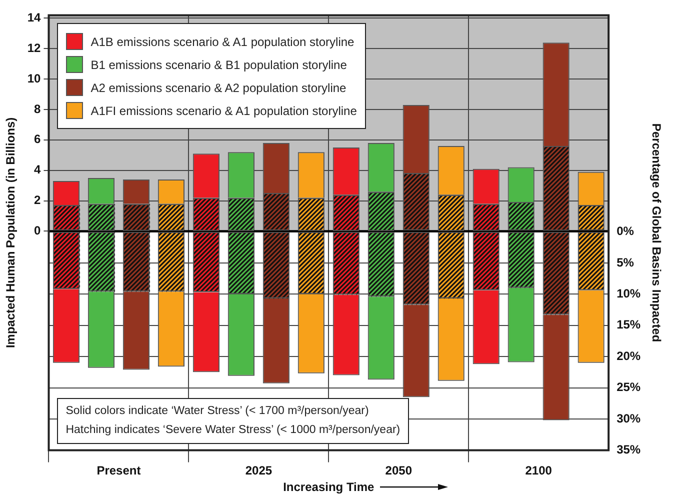 This screenshot has height=497, width=675. I want to click on y2-tick-label: 10%, so click(628, 293).